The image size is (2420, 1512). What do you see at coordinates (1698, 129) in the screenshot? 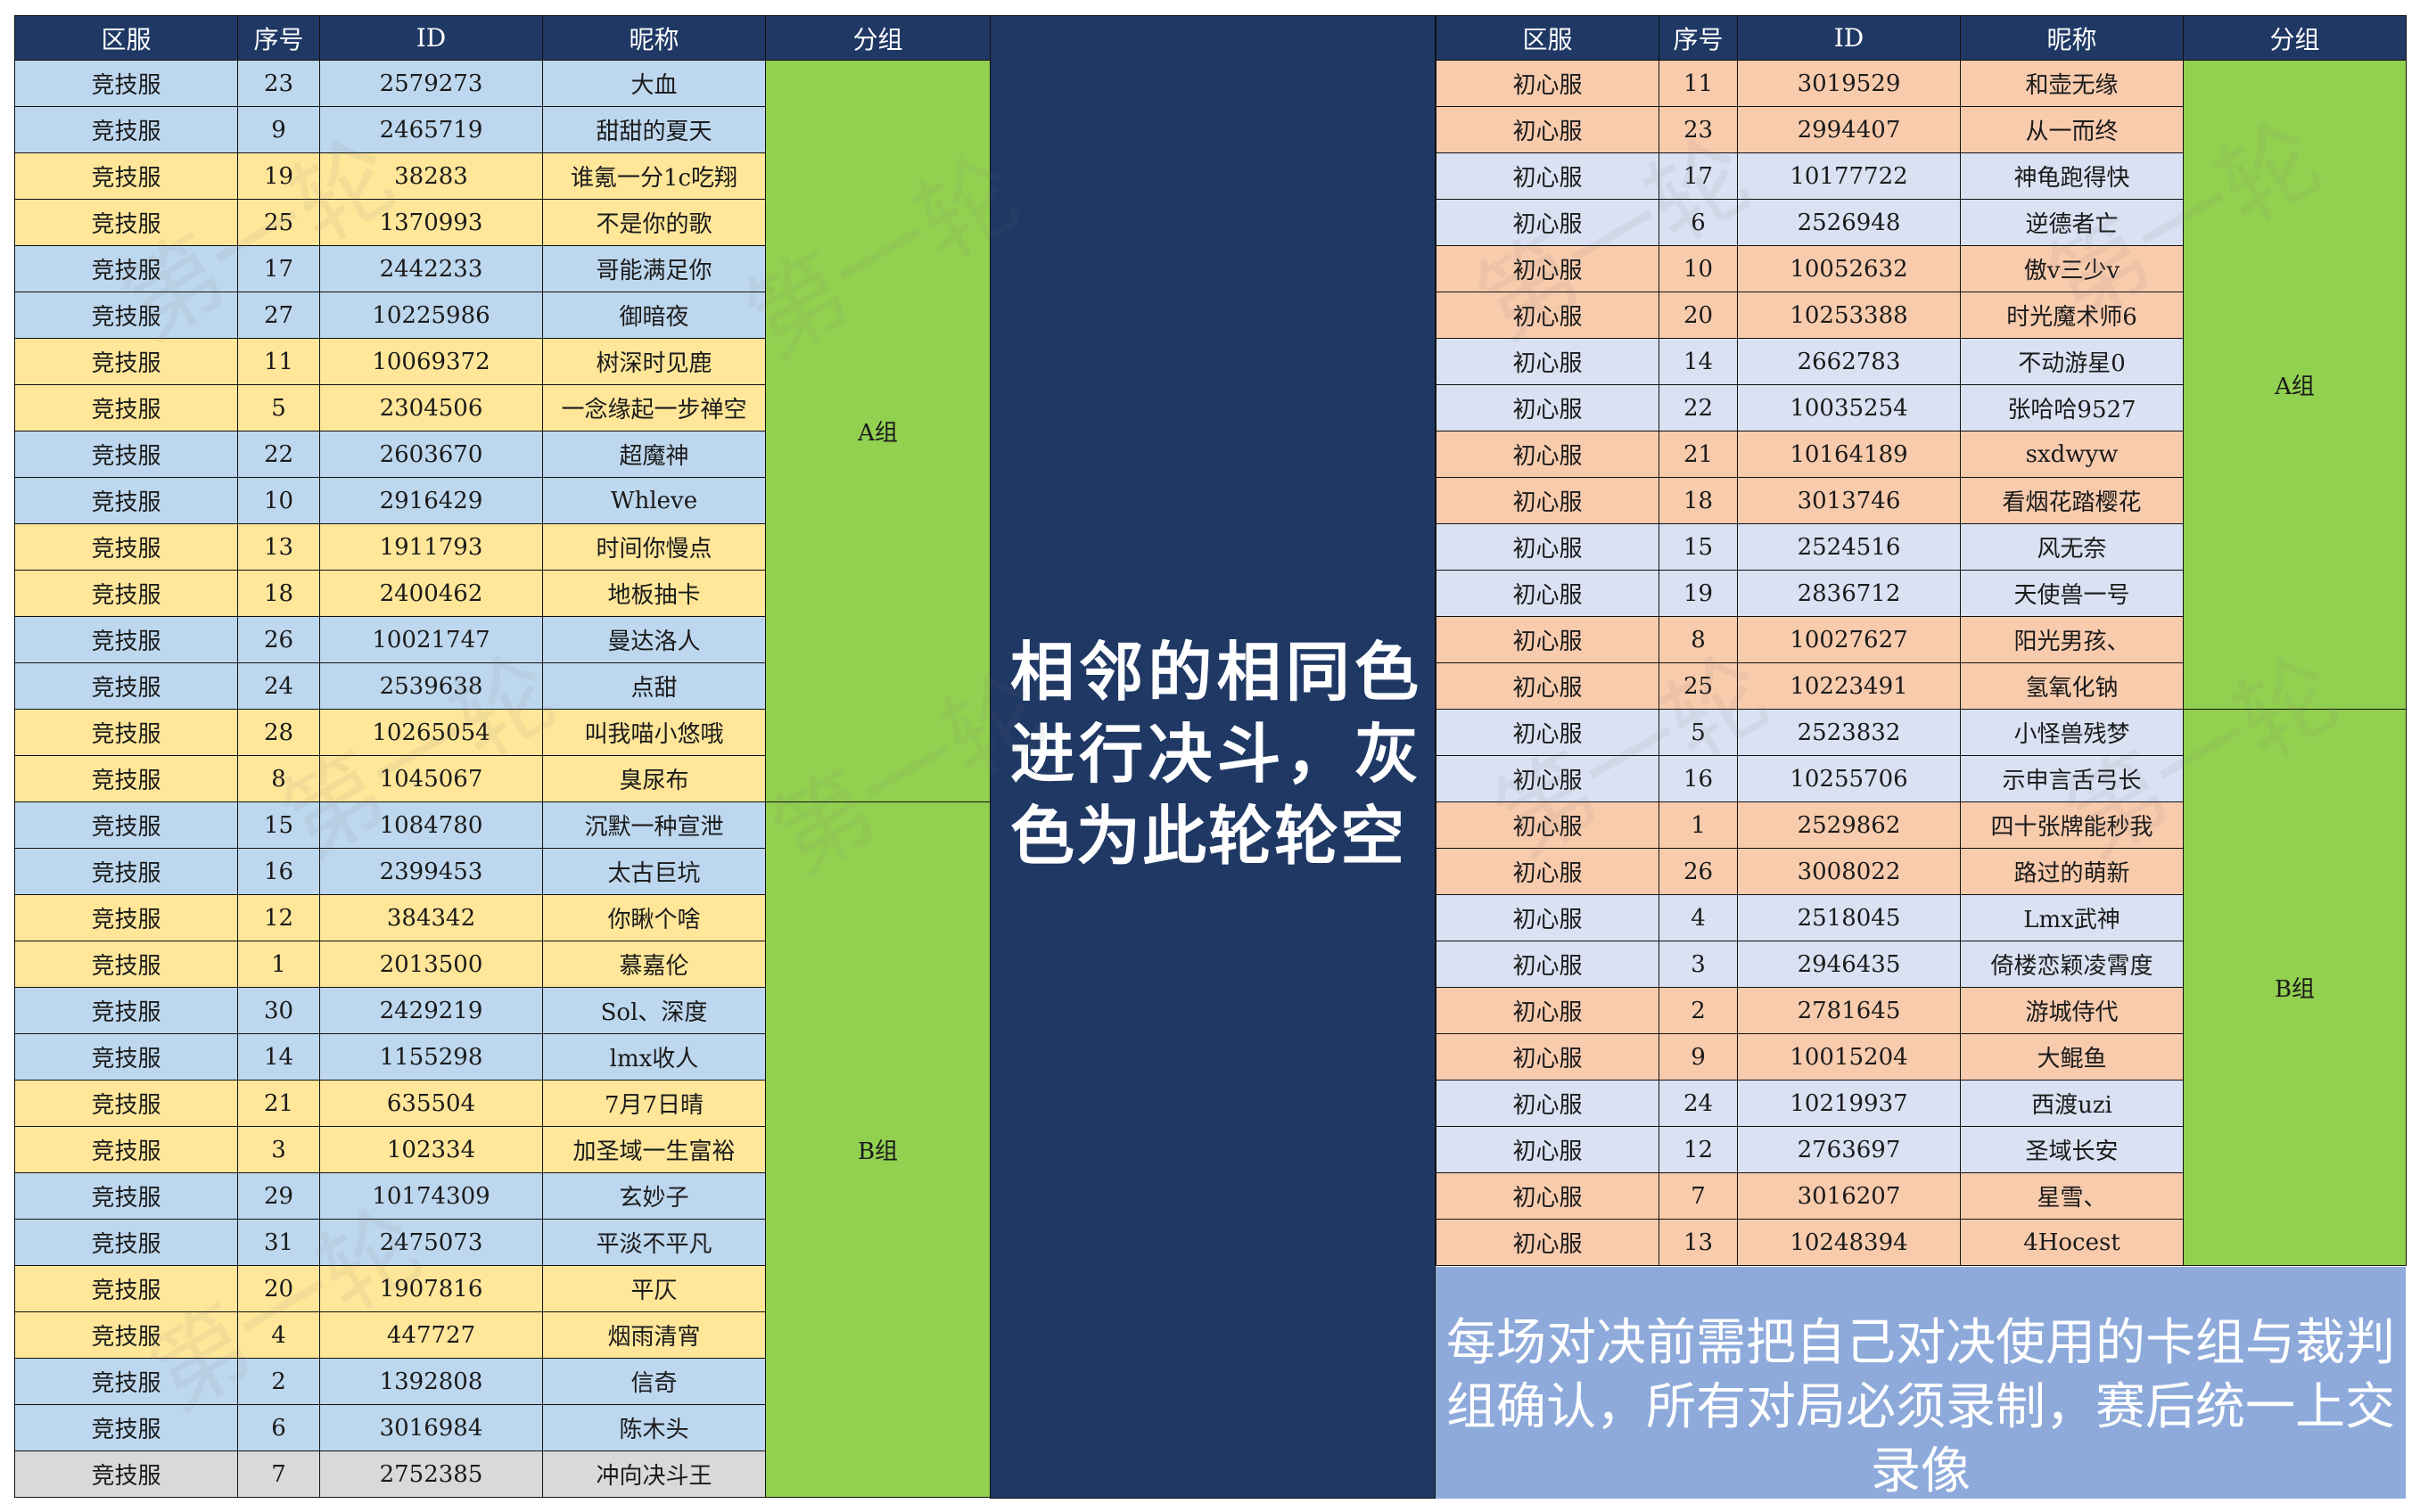
I see `seq-cell: 23` at bounding box center [1698, 129].